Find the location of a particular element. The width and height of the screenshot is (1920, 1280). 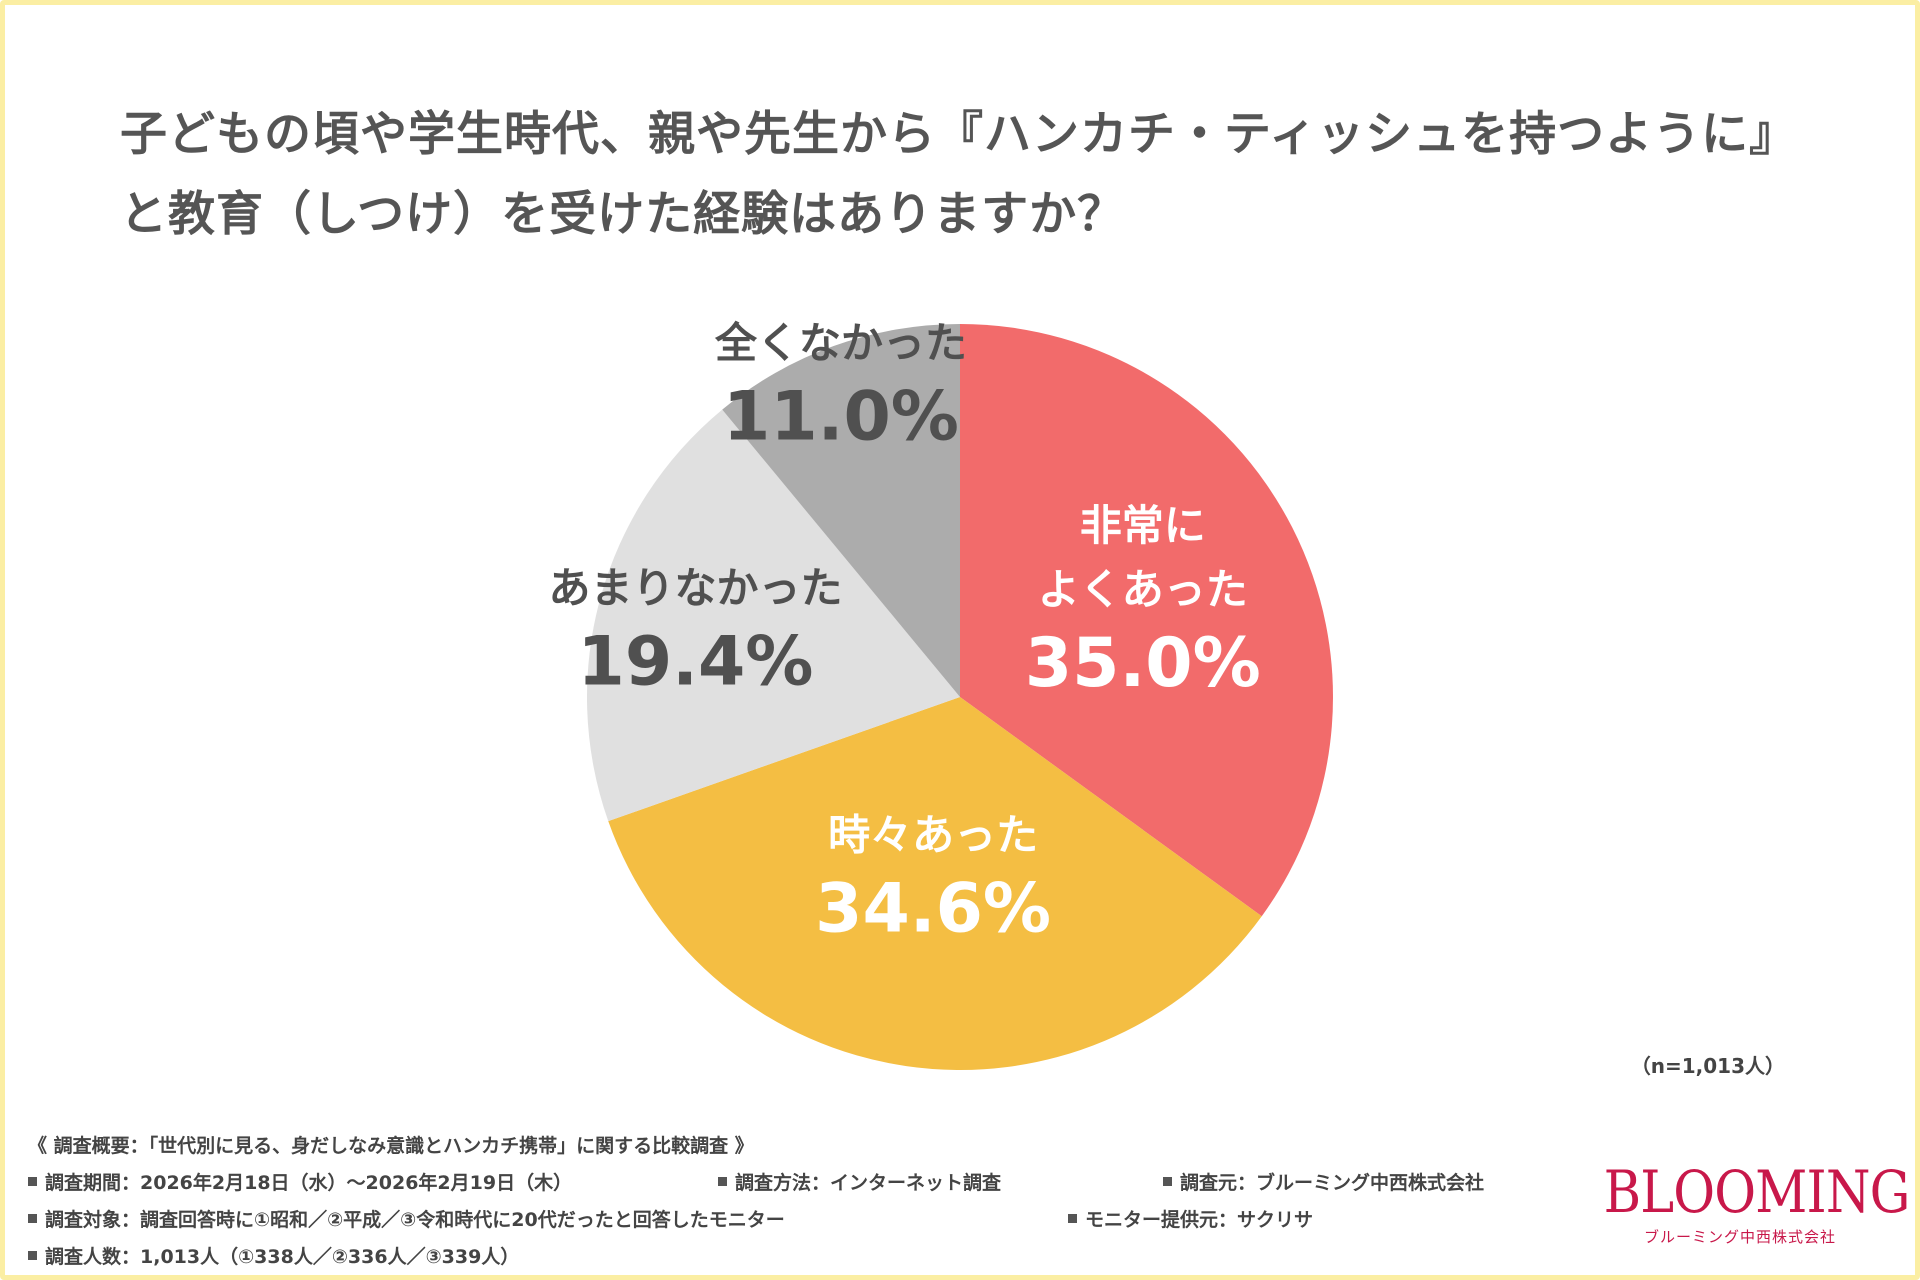

company-logo: BLOOMING ブルーミング中西株式会社 is located at coordinates (1748, 1202).